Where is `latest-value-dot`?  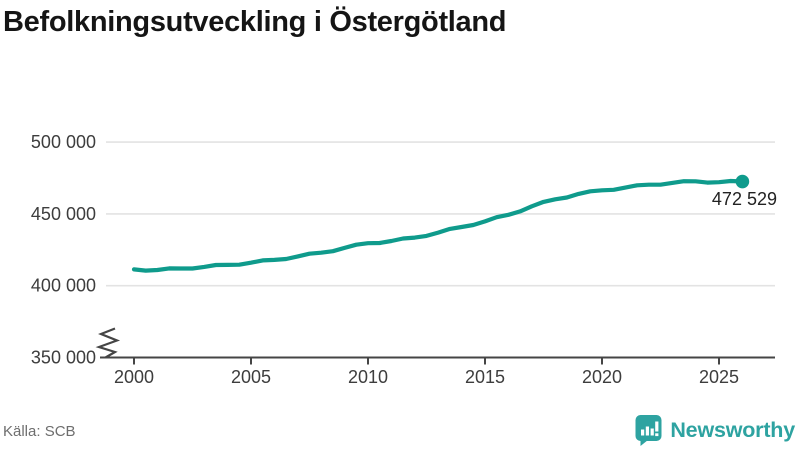 latest-value-dot is located at coordinates (742, 181).